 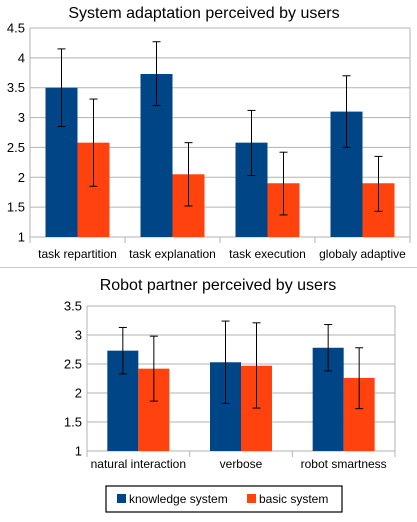 What do you see at coordinates (218, 285) in the screenshot?
I see `chart-title: Robot partner perceived by users` at bounding box center [218, 285].